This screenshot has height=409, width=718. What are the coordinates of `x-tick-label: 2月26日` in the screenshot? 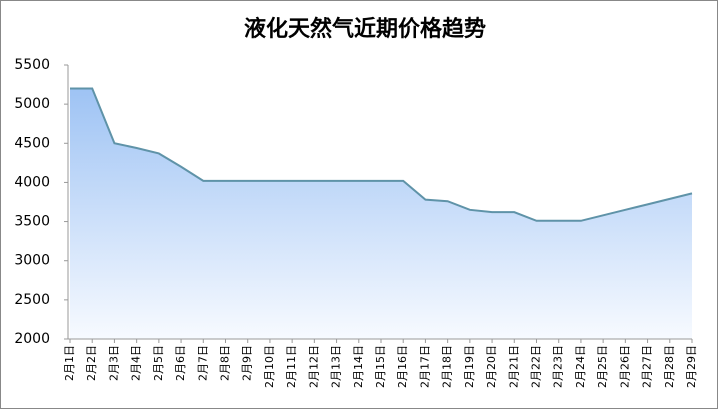 It's located at (624, 366).